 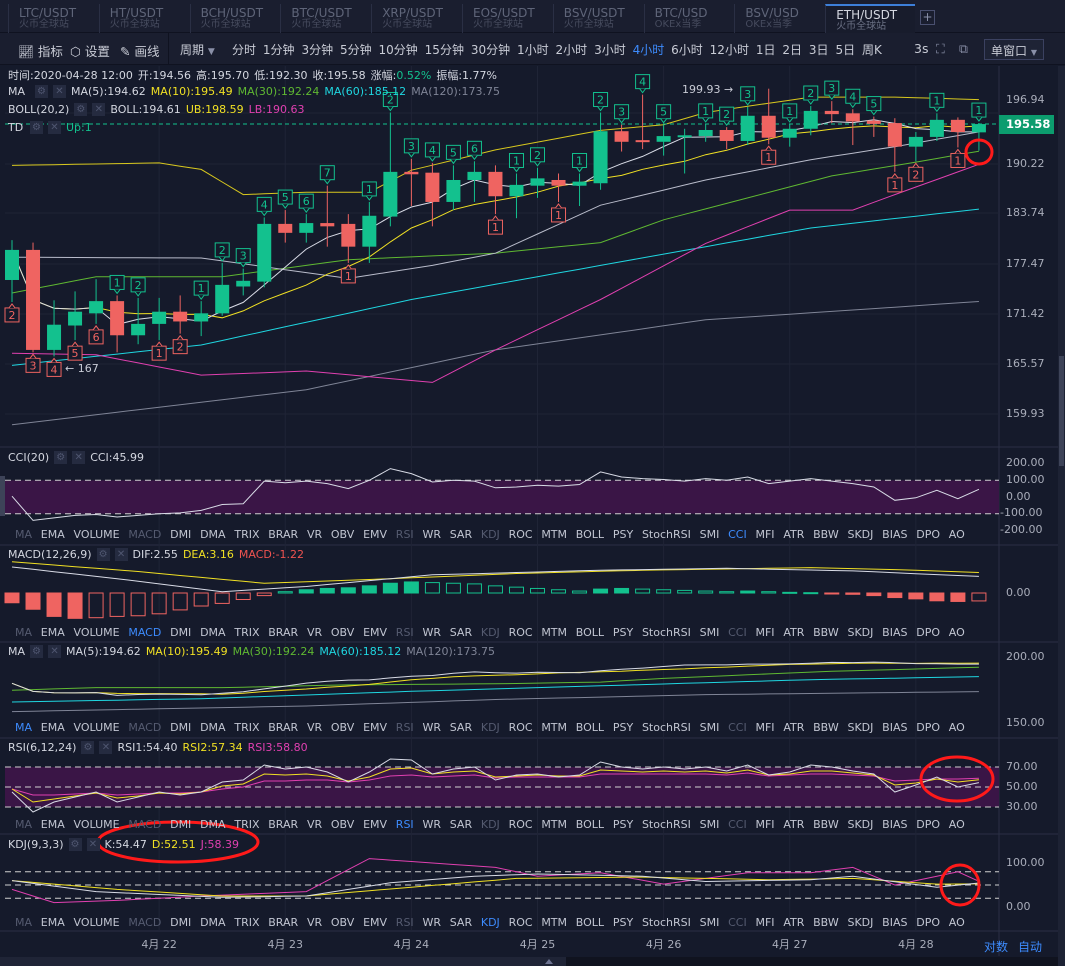 I want to click on period-17: 周K, so click(x=871, y=50).